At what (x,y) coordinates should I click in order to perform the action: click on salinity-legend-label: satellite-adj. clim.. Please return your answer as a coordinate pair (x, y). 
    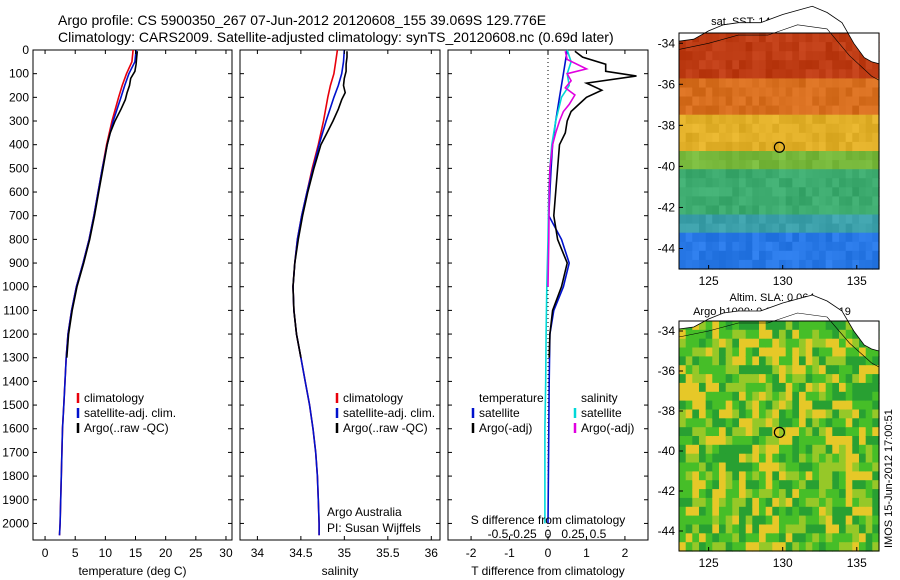
    Looking at the image, I should click on (389, 413).